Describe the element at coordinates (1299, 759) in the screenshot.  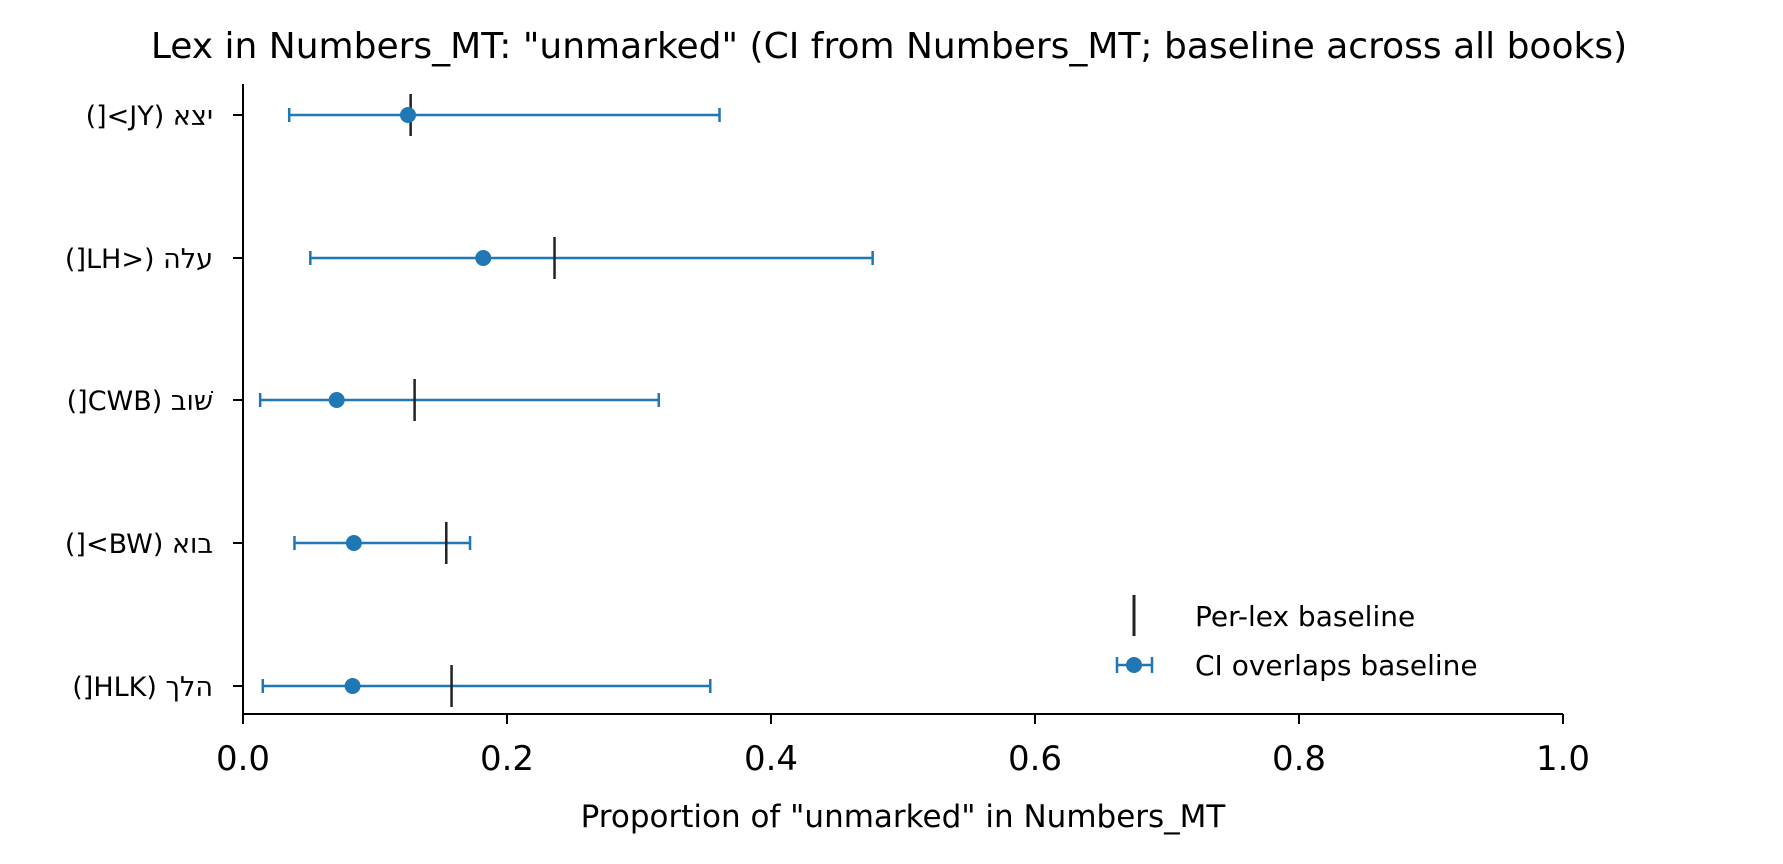
I see `x-tick-label: 0.8` at that location.